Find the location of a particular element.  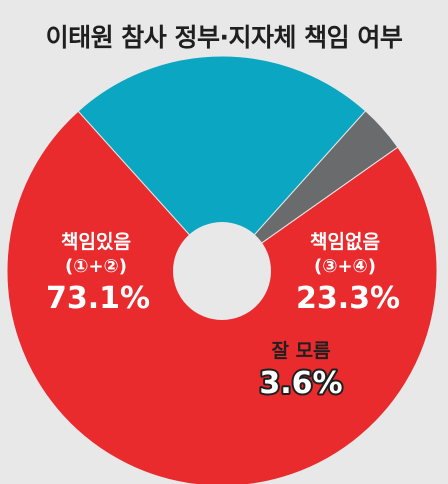

slice-value-yes: 73.1% is located at coordinates (98, 298).